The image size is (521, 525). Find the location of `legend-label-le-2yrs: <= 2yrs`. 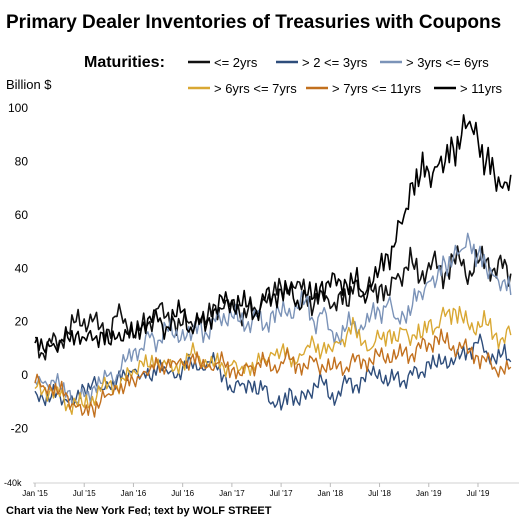

legend-label-le-2yrs: <= 2yrs is located at coordinates (236, 62).